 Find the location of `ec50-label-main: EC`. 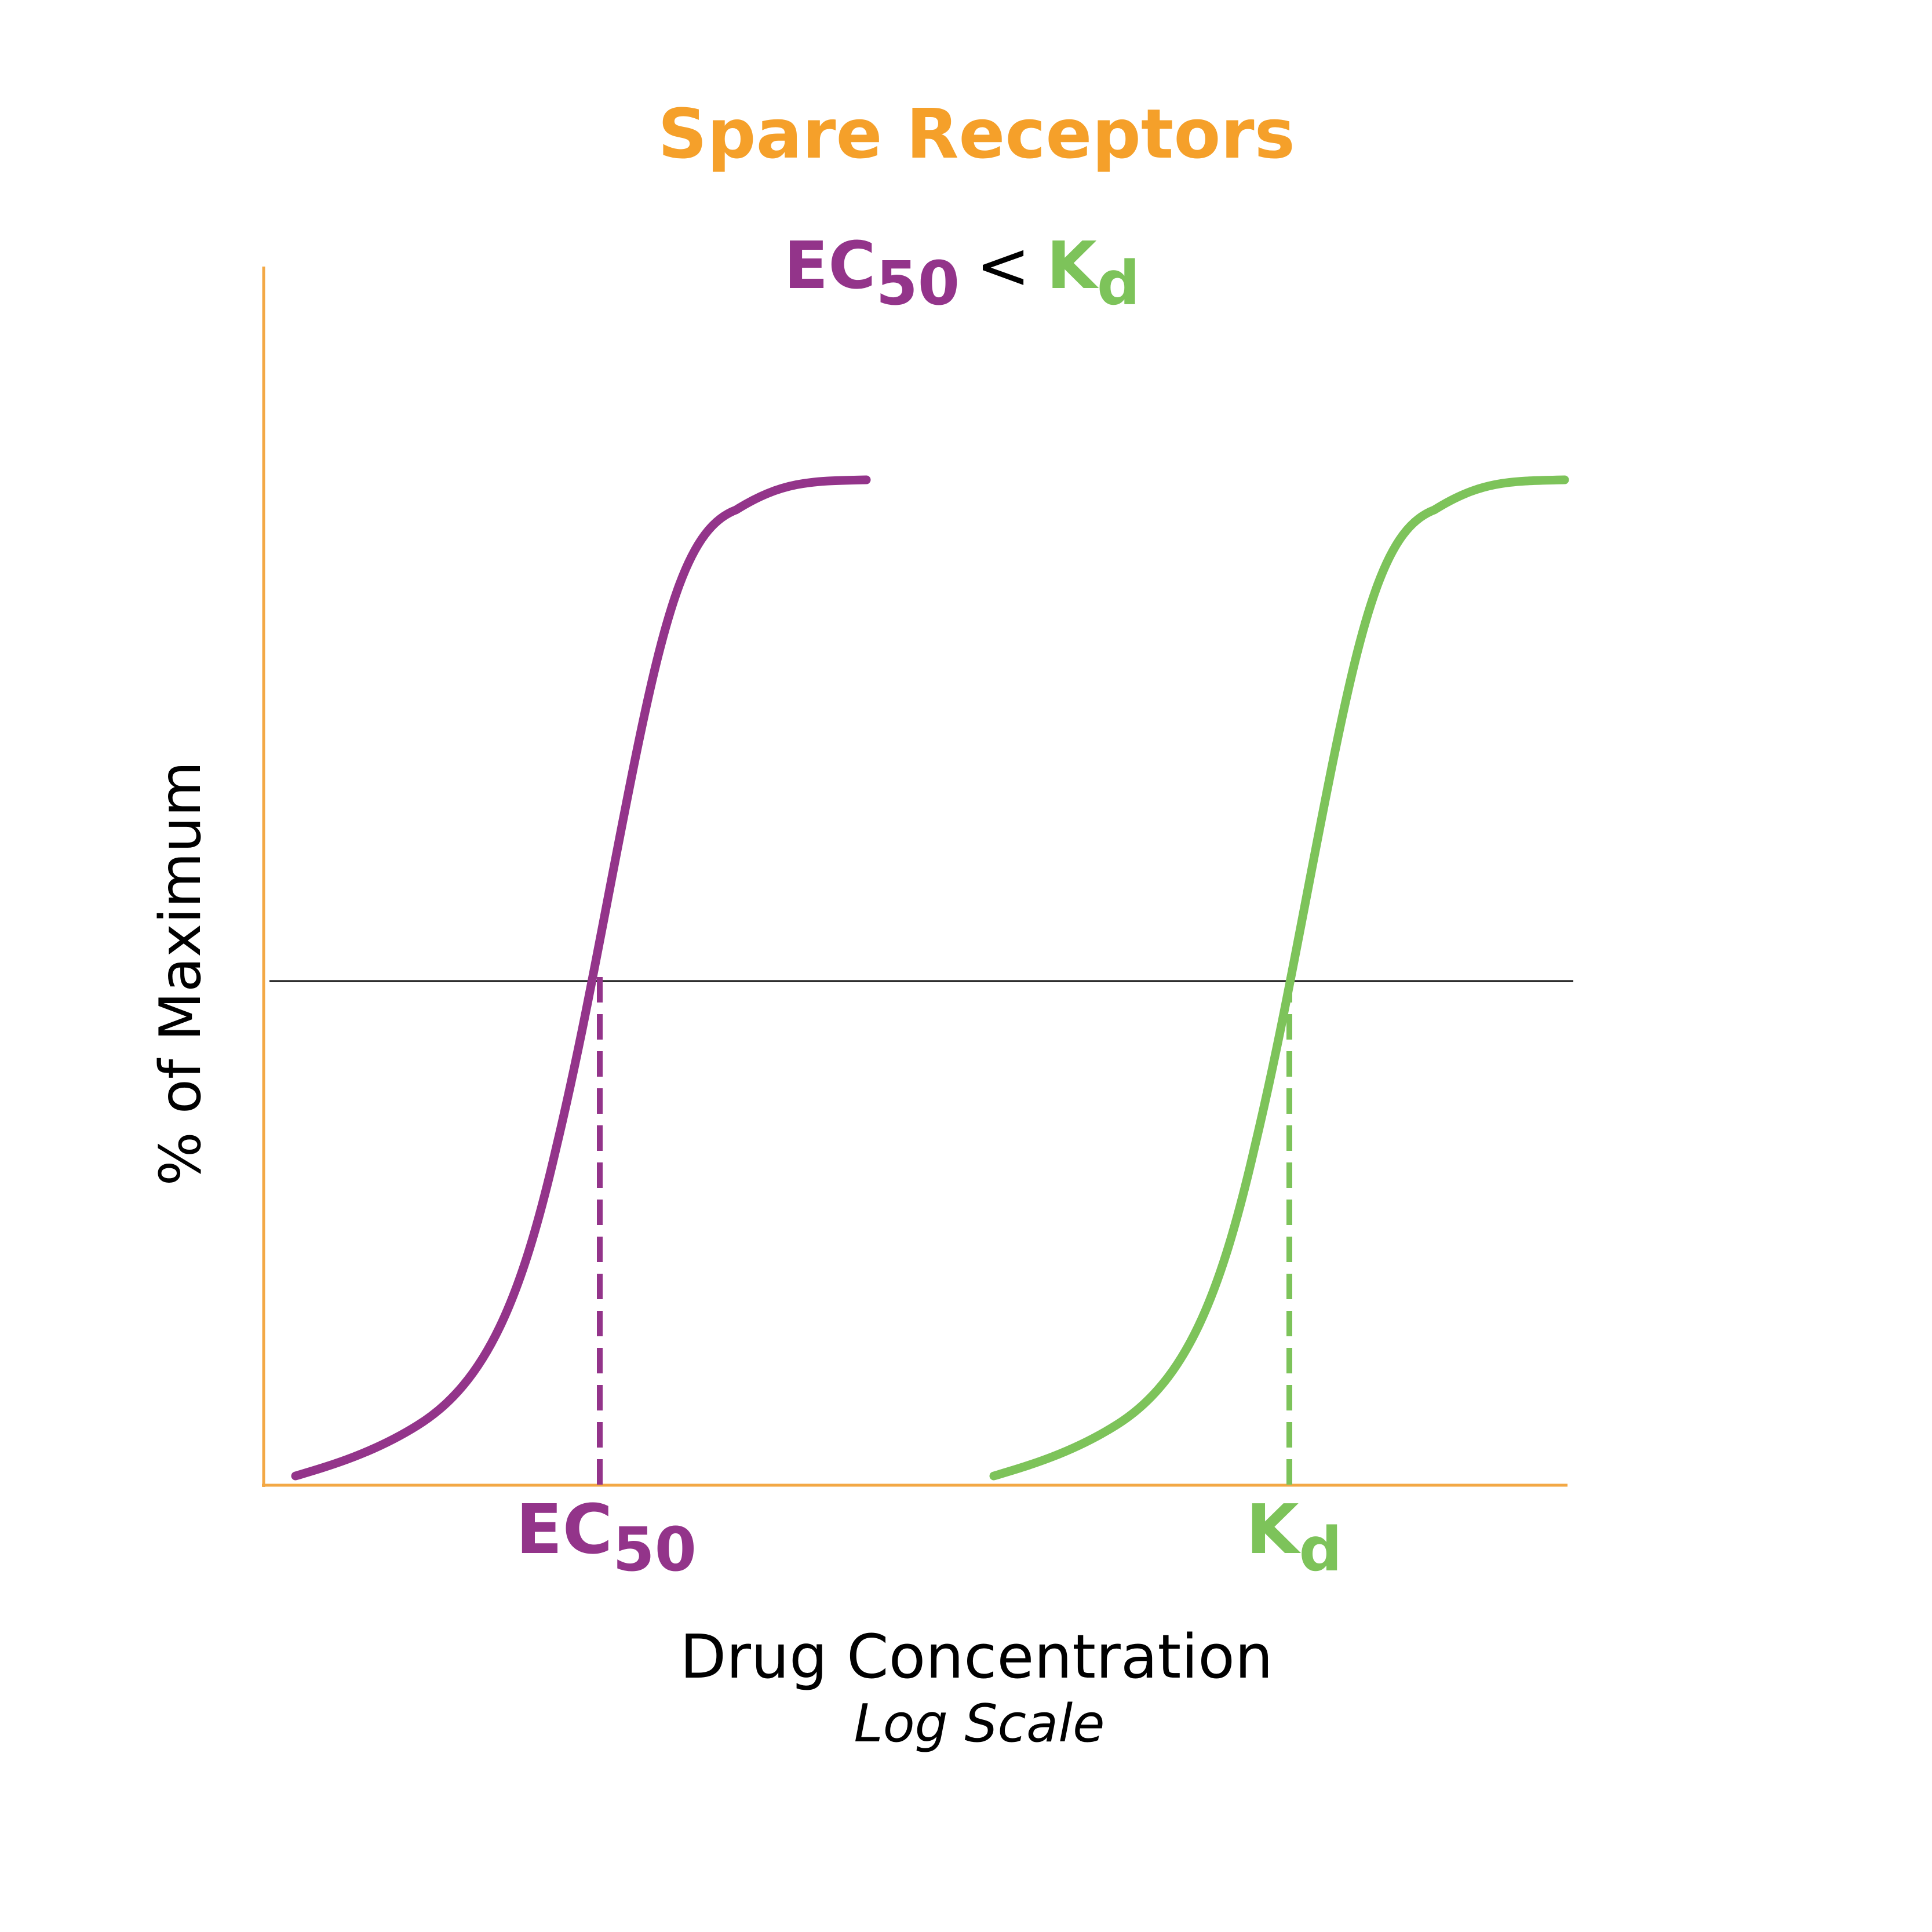

ec50-label-main: EC is located at coordinates (564, 1529).